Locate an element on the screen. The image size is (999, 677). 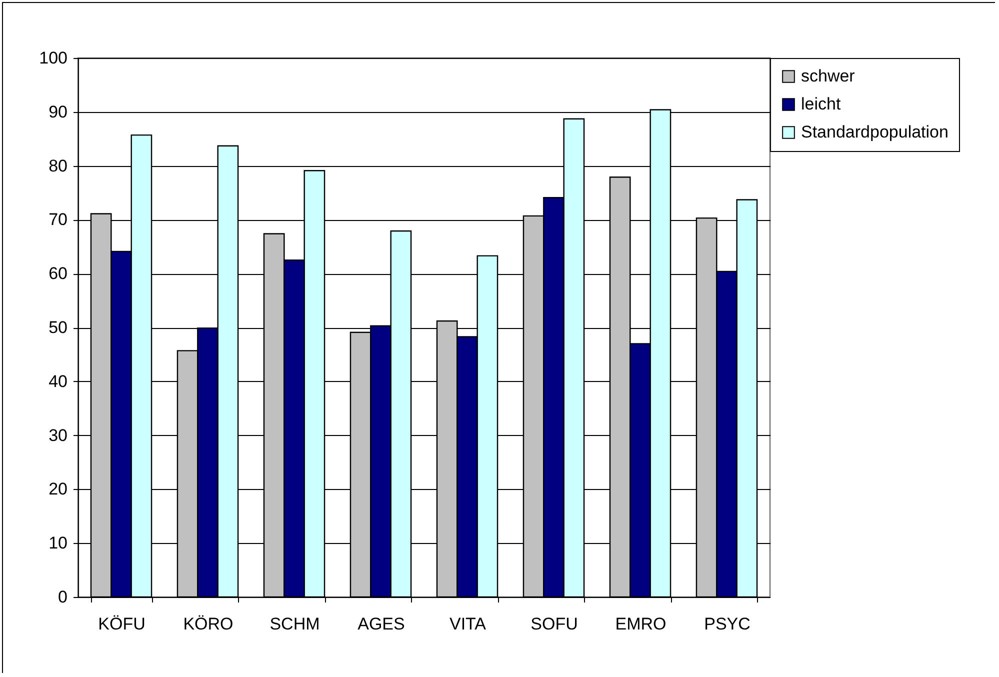
x-tick-label: KÖRO is located at coordinates (208, 624).